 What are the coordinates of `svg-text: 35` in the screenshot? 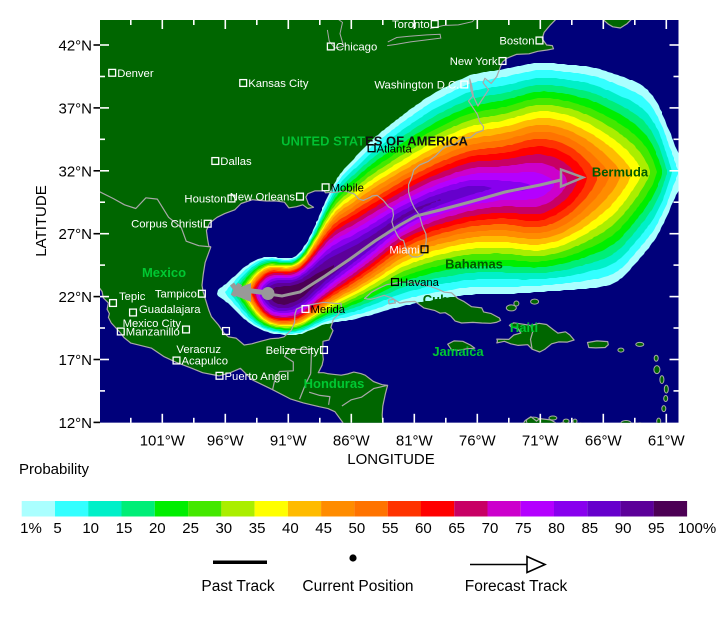 It's located at (257, 528).